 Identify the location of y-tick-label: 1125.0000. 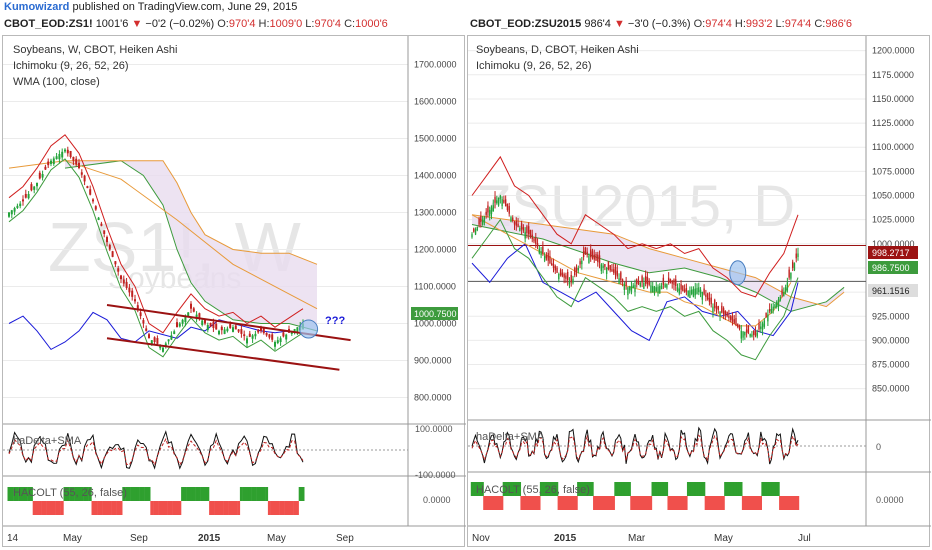
(893, 123).